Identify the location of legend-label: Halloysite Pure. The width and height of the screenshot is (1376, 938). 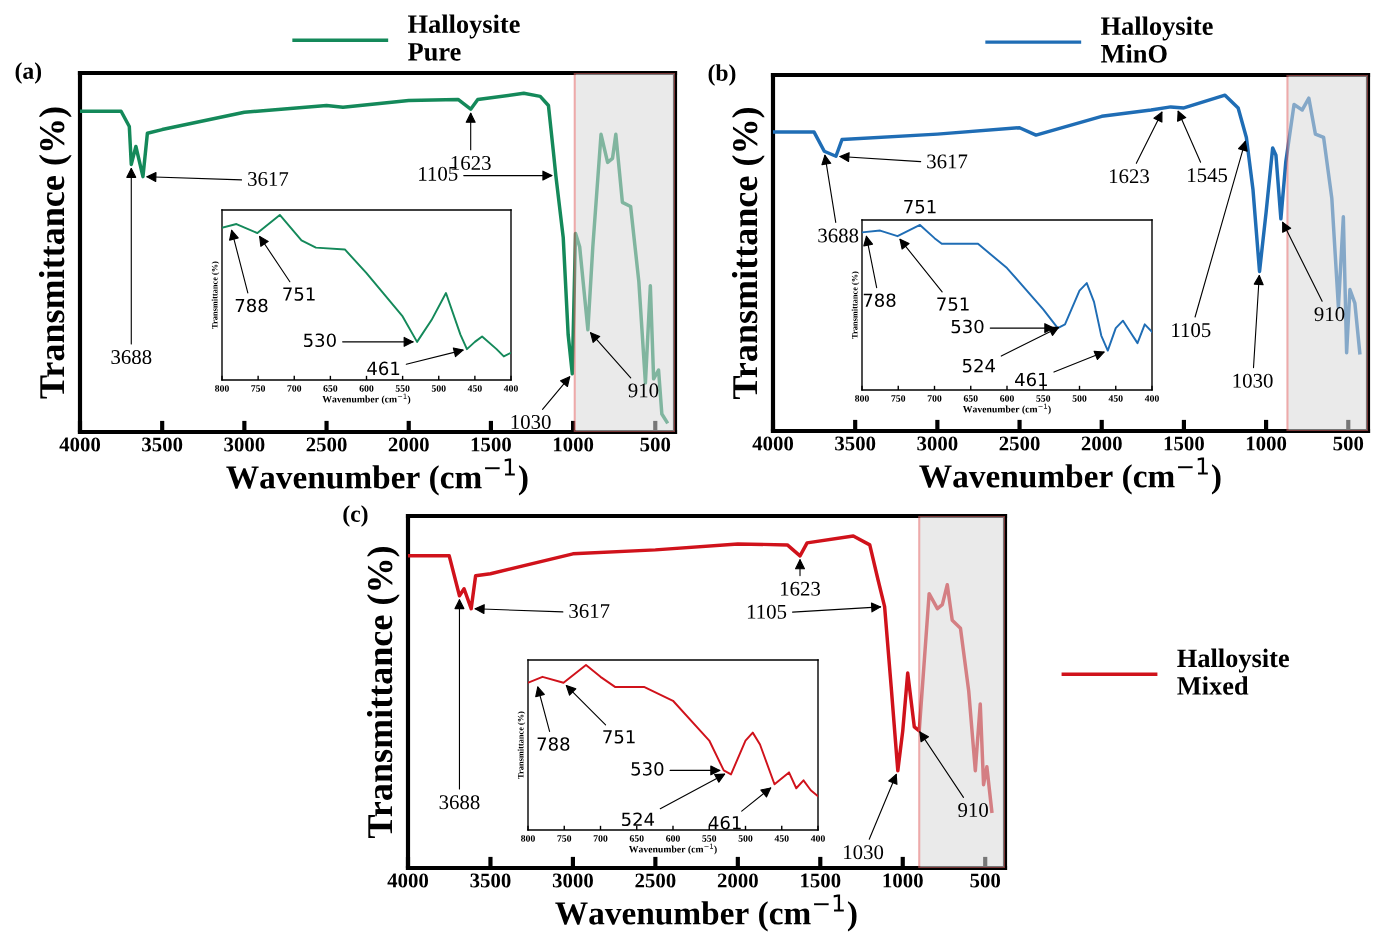
(464, 37).